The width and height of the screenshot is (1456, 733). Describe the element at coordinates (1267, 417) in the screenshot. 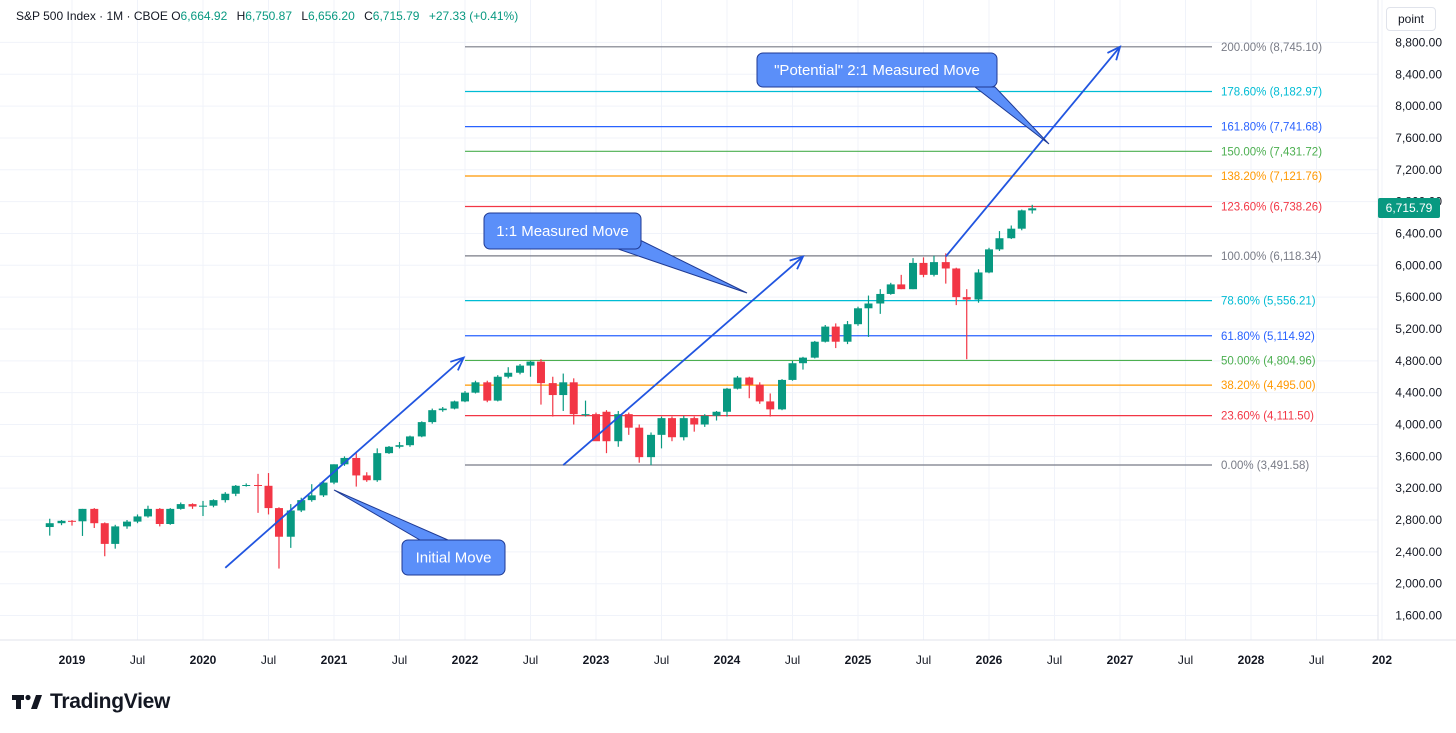

I see `fib-level-label: 23.60% (4,111.50)` at that location.